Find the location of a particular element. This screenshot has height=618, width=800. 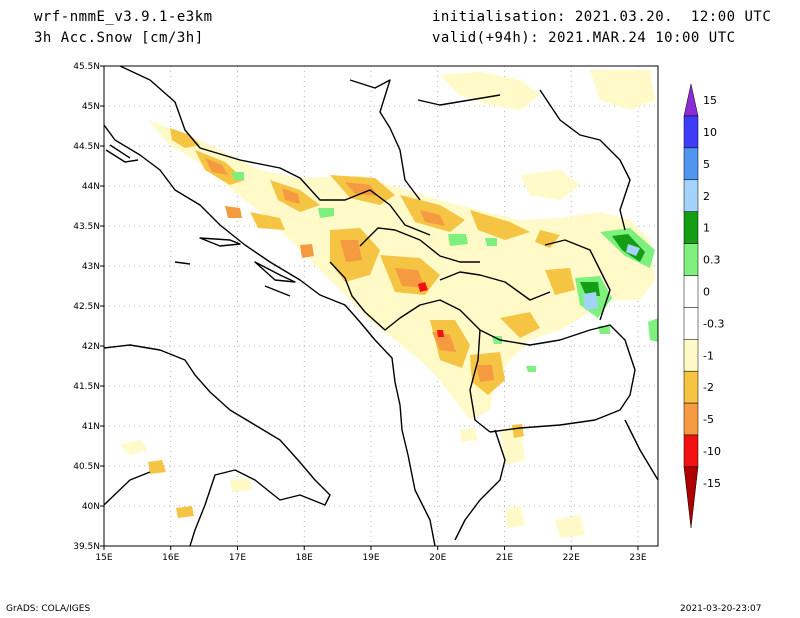

colorbar-label: 2 is located at coordinates (706, 196).